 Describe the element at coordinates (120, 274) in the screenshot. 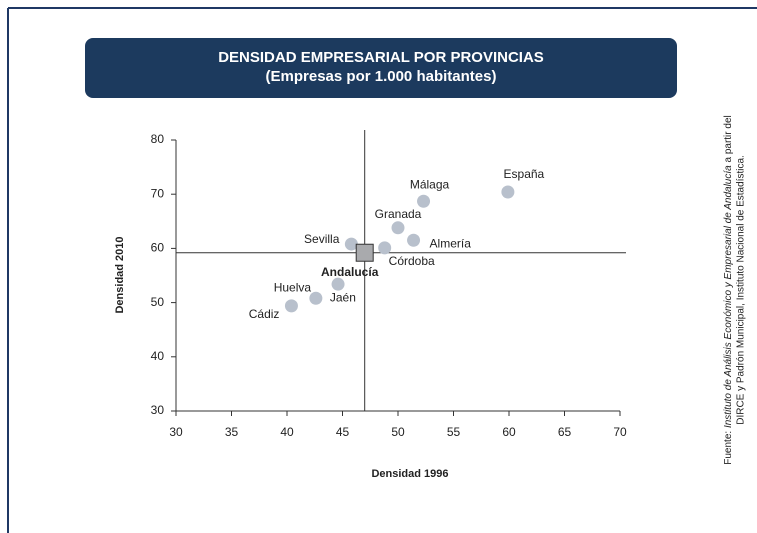

I see `y-axis-label: Densidad 2010` at that location.